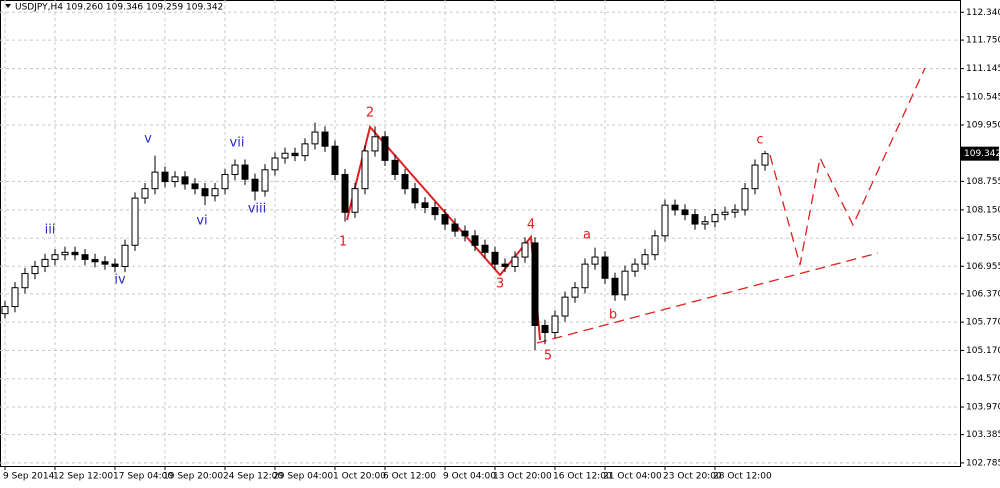 This screenshot has width=1000, height=488. I want to click on last-price-box, so click(980, 153).